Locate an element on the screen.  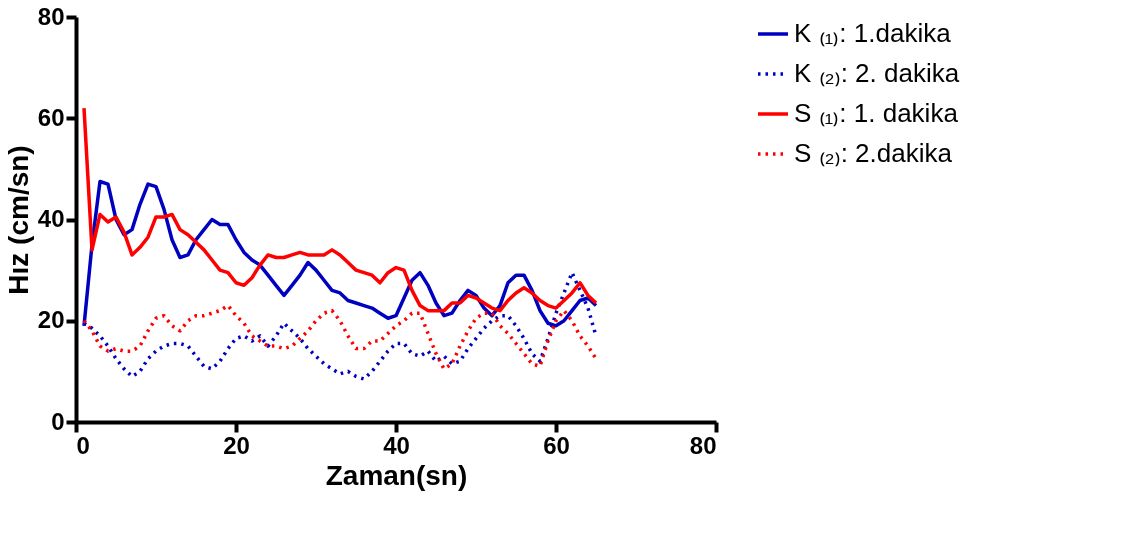
x-axis-title: Zaman(sn) is located at coordinates (396, 475).